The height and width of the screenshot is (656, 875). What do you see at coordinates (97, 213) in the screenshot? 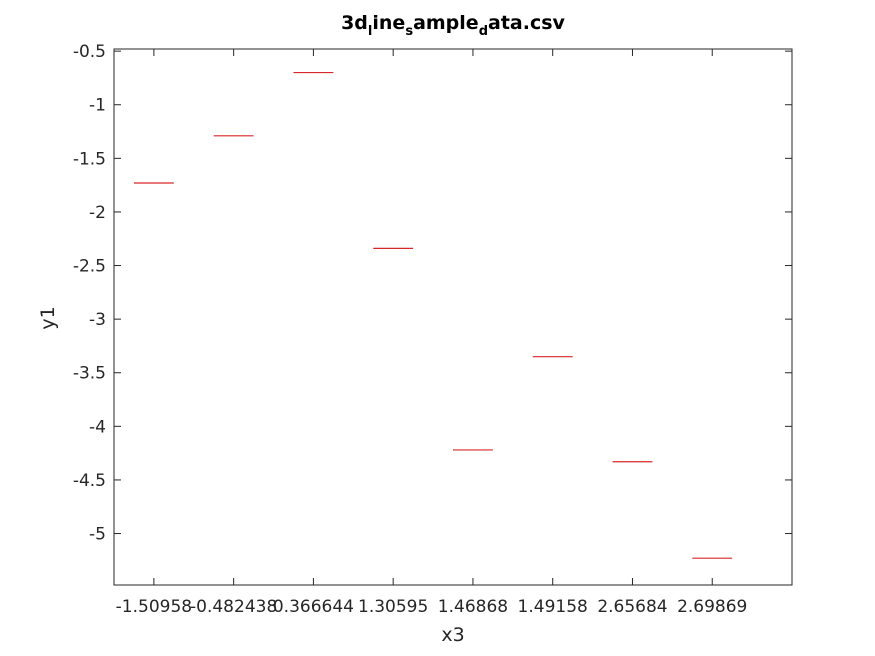
I see `y-tick-label: -2` at bounding box center [97, 213].